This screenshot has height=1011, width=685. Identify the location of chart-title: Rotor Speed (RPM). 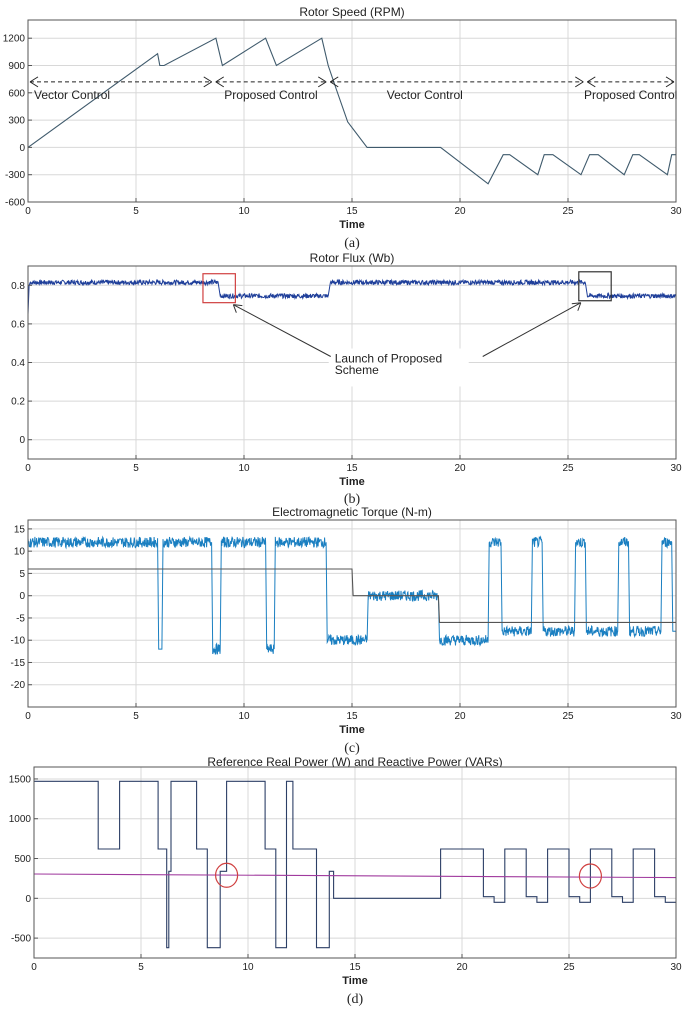
(351, 12).